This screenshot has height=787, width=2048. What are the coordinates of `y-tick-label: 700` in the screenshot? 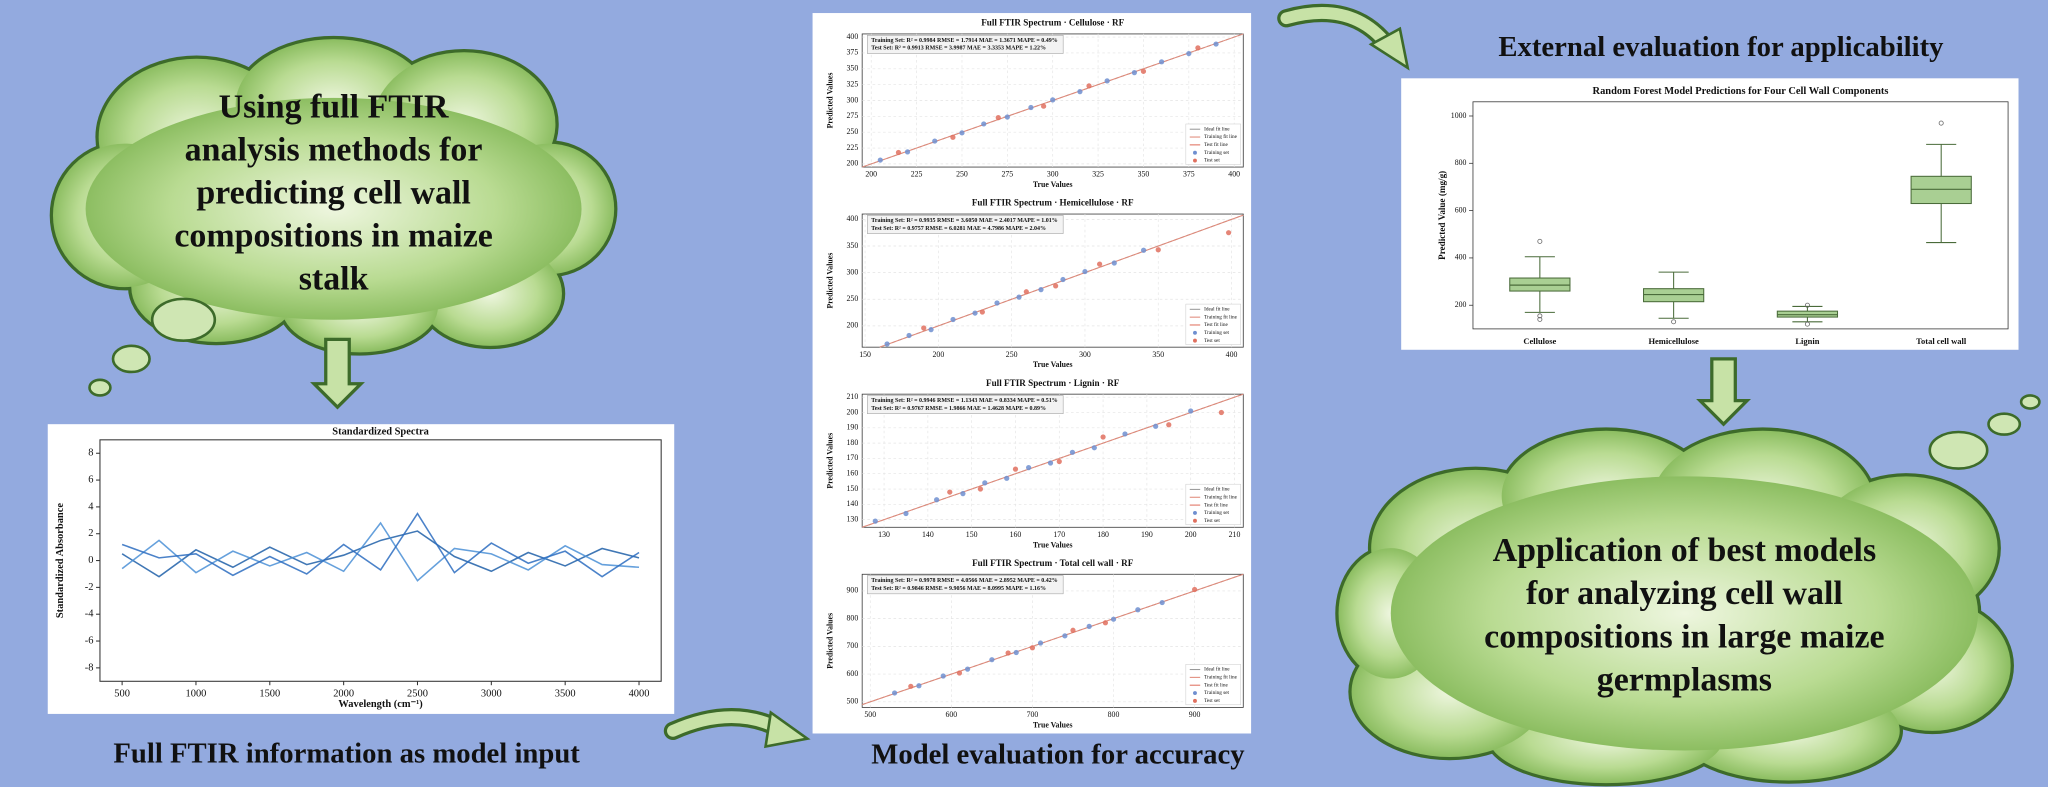 It's located at (852, 645).